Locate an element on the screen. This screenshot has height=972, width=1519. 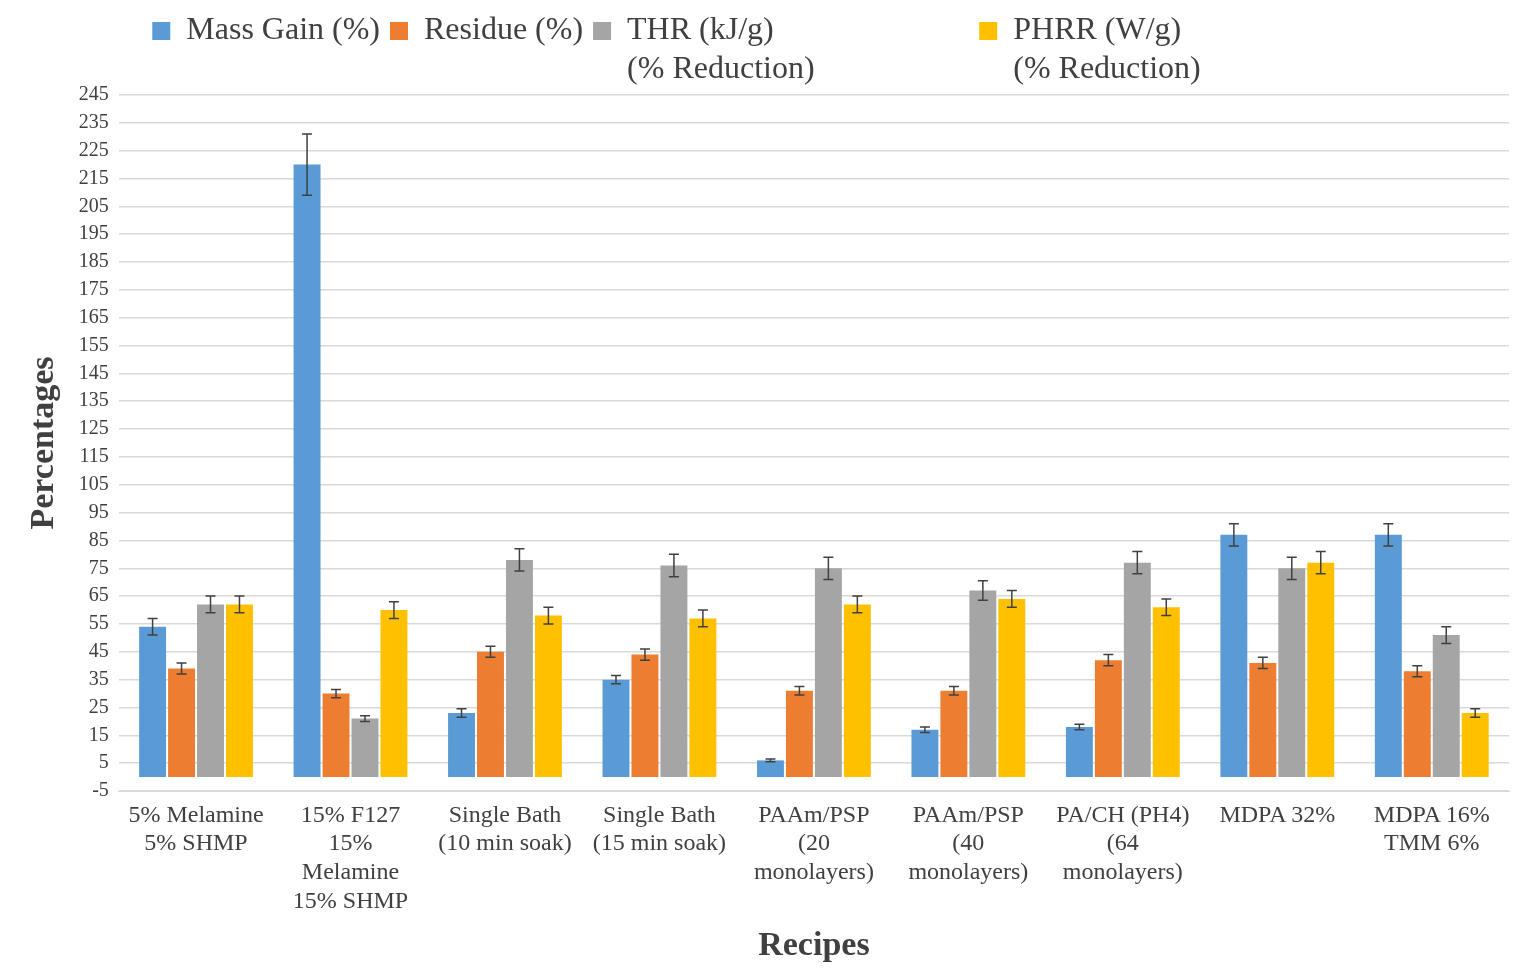
x-tick-label: MDPA 16% TMM 6% is located at coordinates (1431, 828).